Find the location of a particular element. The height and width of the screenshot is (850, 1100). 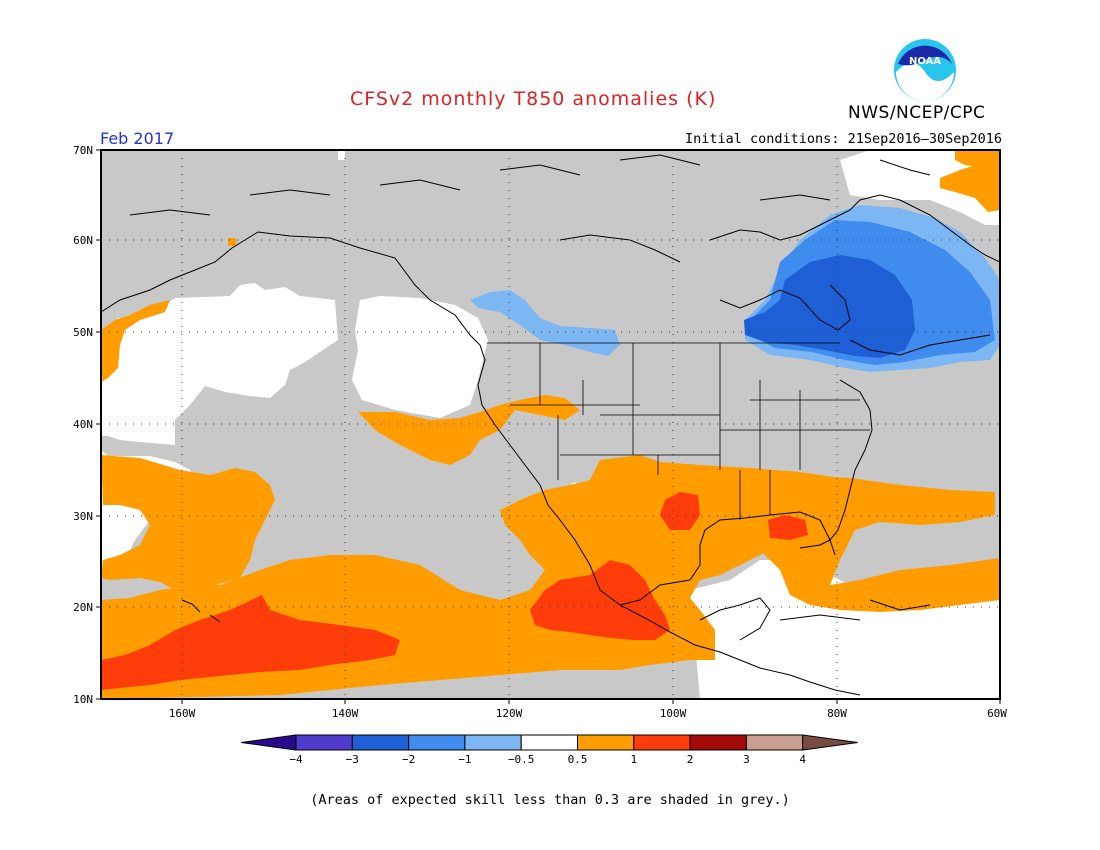

colorbar-label: −0.5 is located at coordinates (521, 759).